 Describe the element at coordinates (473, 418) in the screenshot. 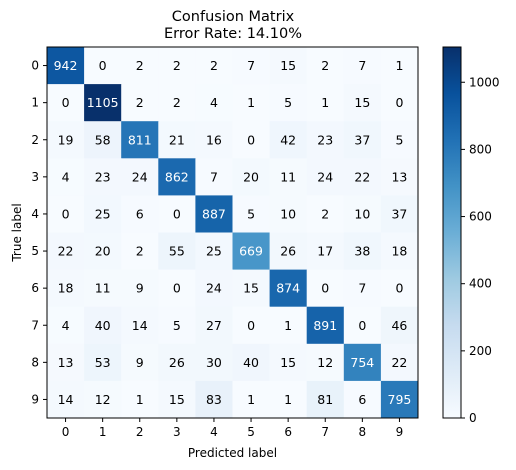

I see `colorbar-tick-label: 0` at that location.